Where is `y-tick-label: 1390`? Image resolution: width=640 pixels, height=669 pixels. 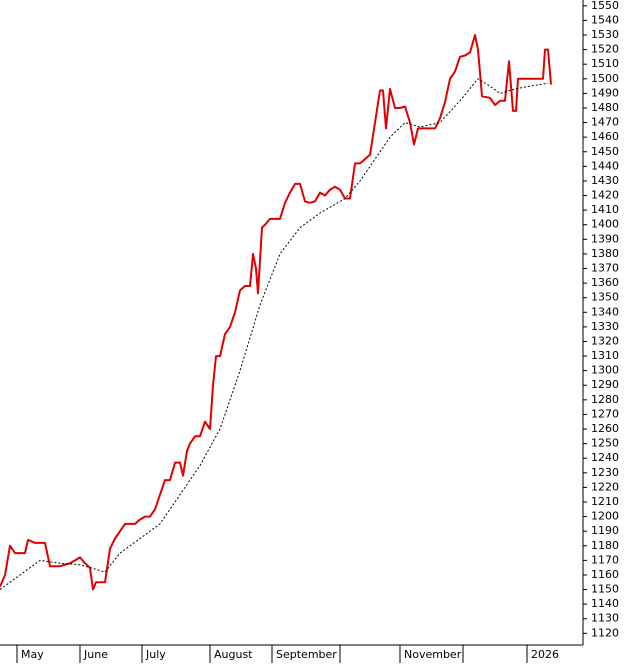 y-tick-label: 1390 is located at coordinates (605, 238).